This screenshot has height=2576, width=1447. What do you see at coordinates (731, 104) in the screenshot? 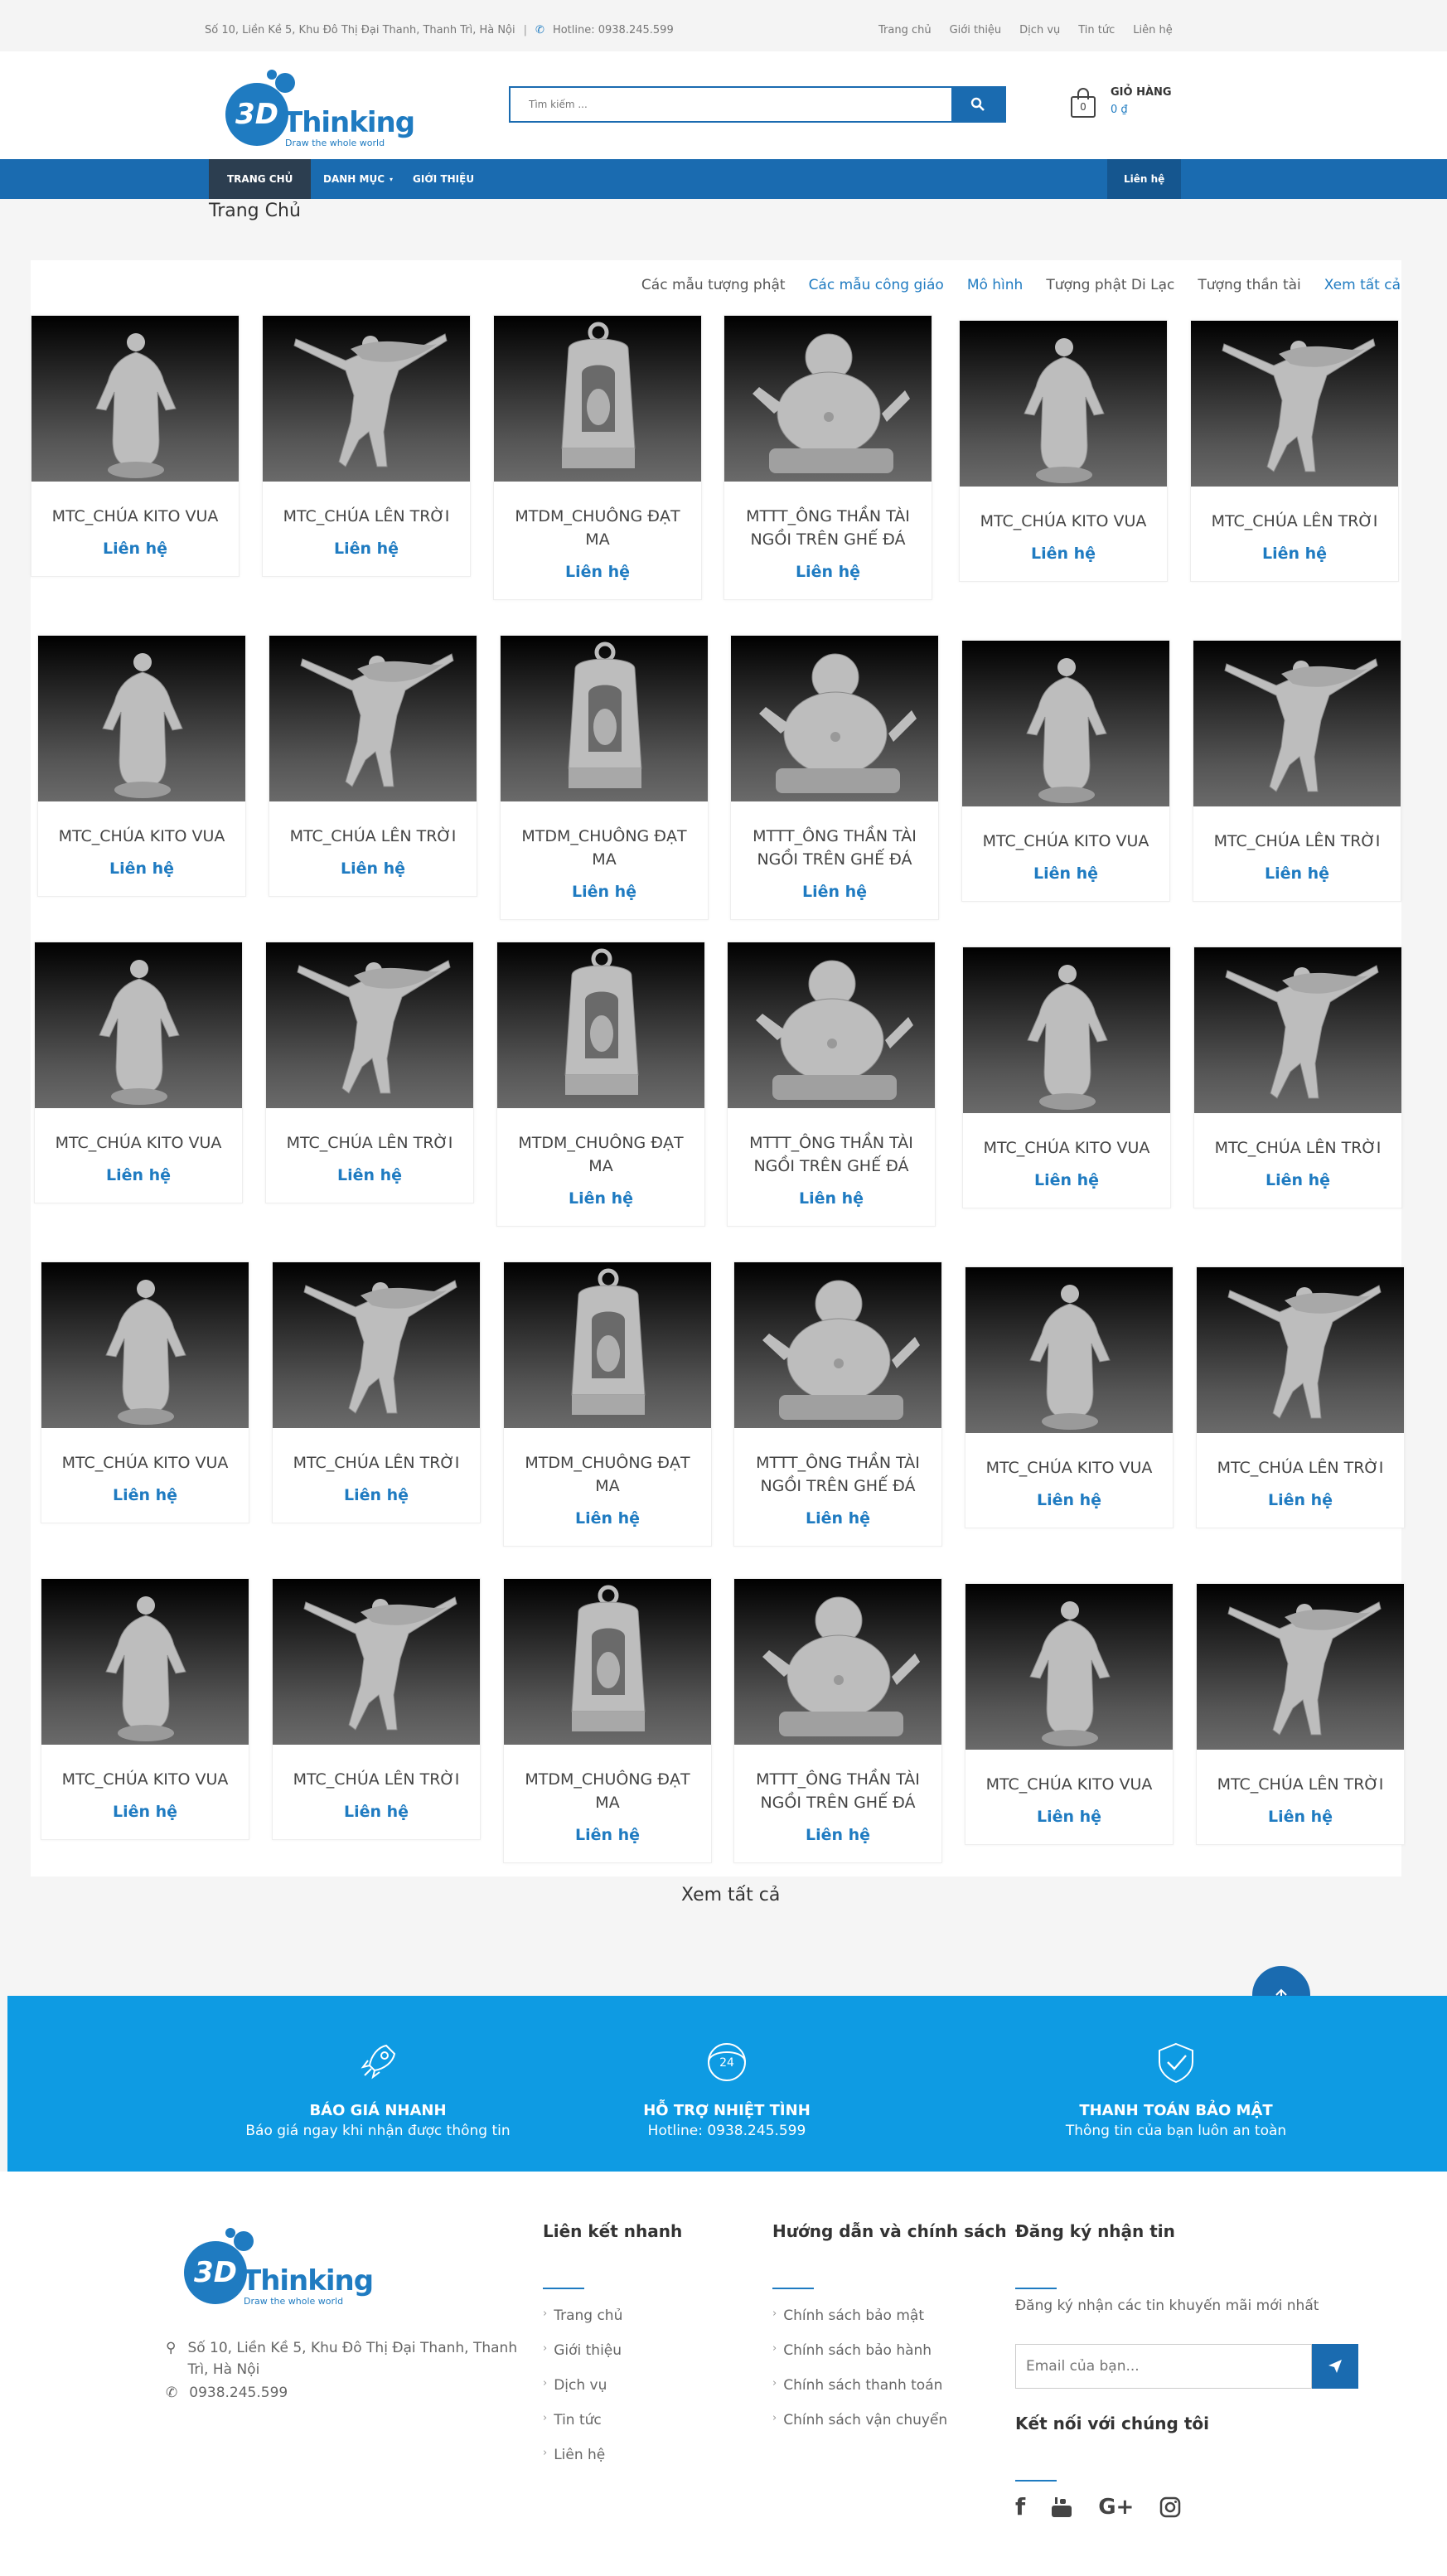
I see `search-input` at bounding box center [731, 104].